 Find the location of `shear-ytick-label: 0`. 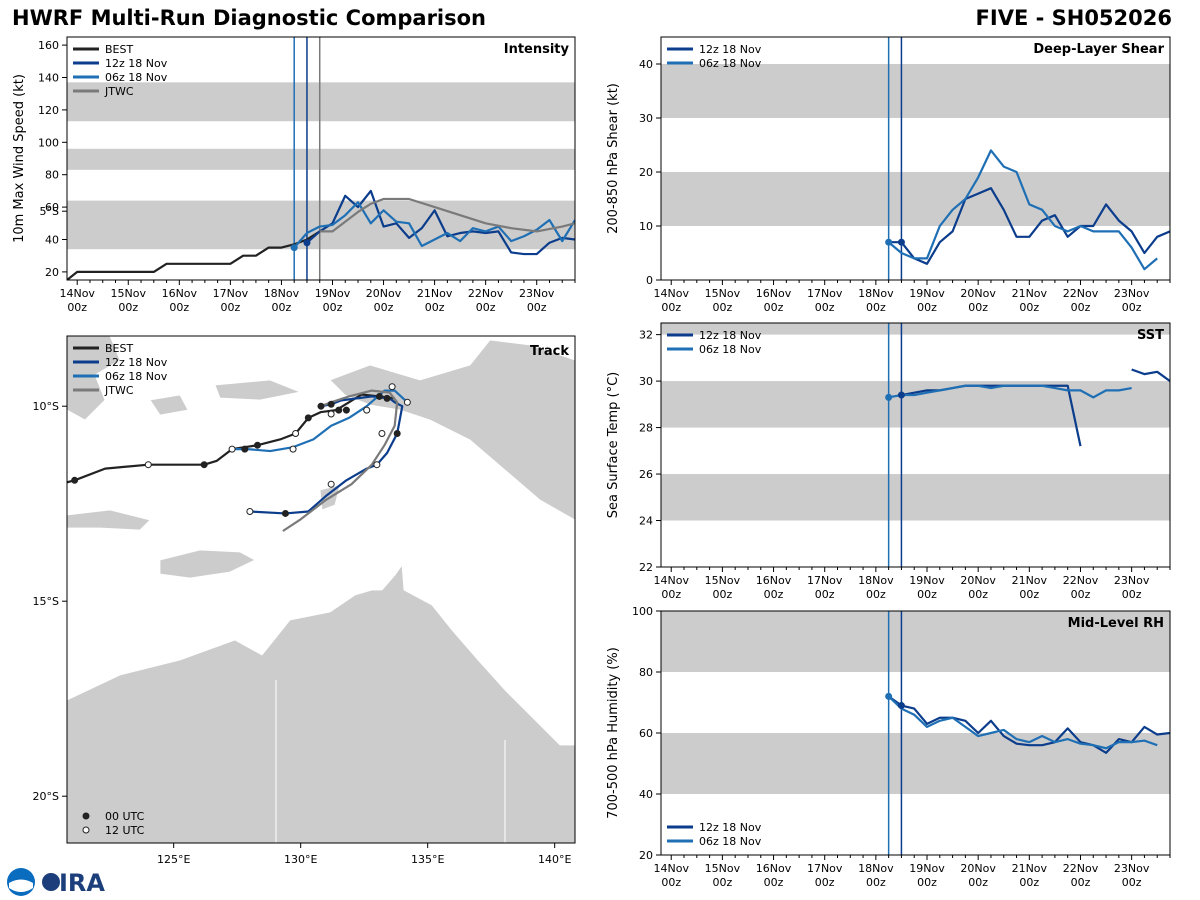

shear-ytick-label: 0 is located at coordinates (649, 280).